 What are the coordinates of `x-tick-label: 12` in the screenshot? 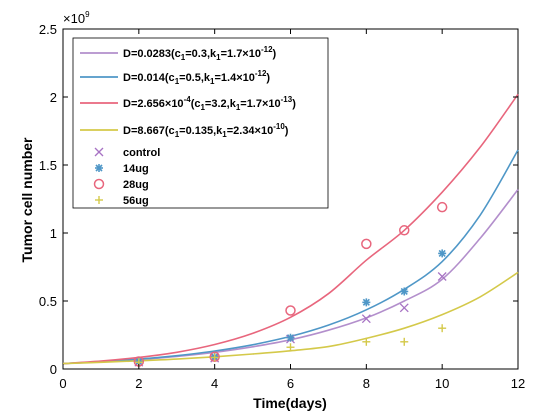 It's located at (518, 383).